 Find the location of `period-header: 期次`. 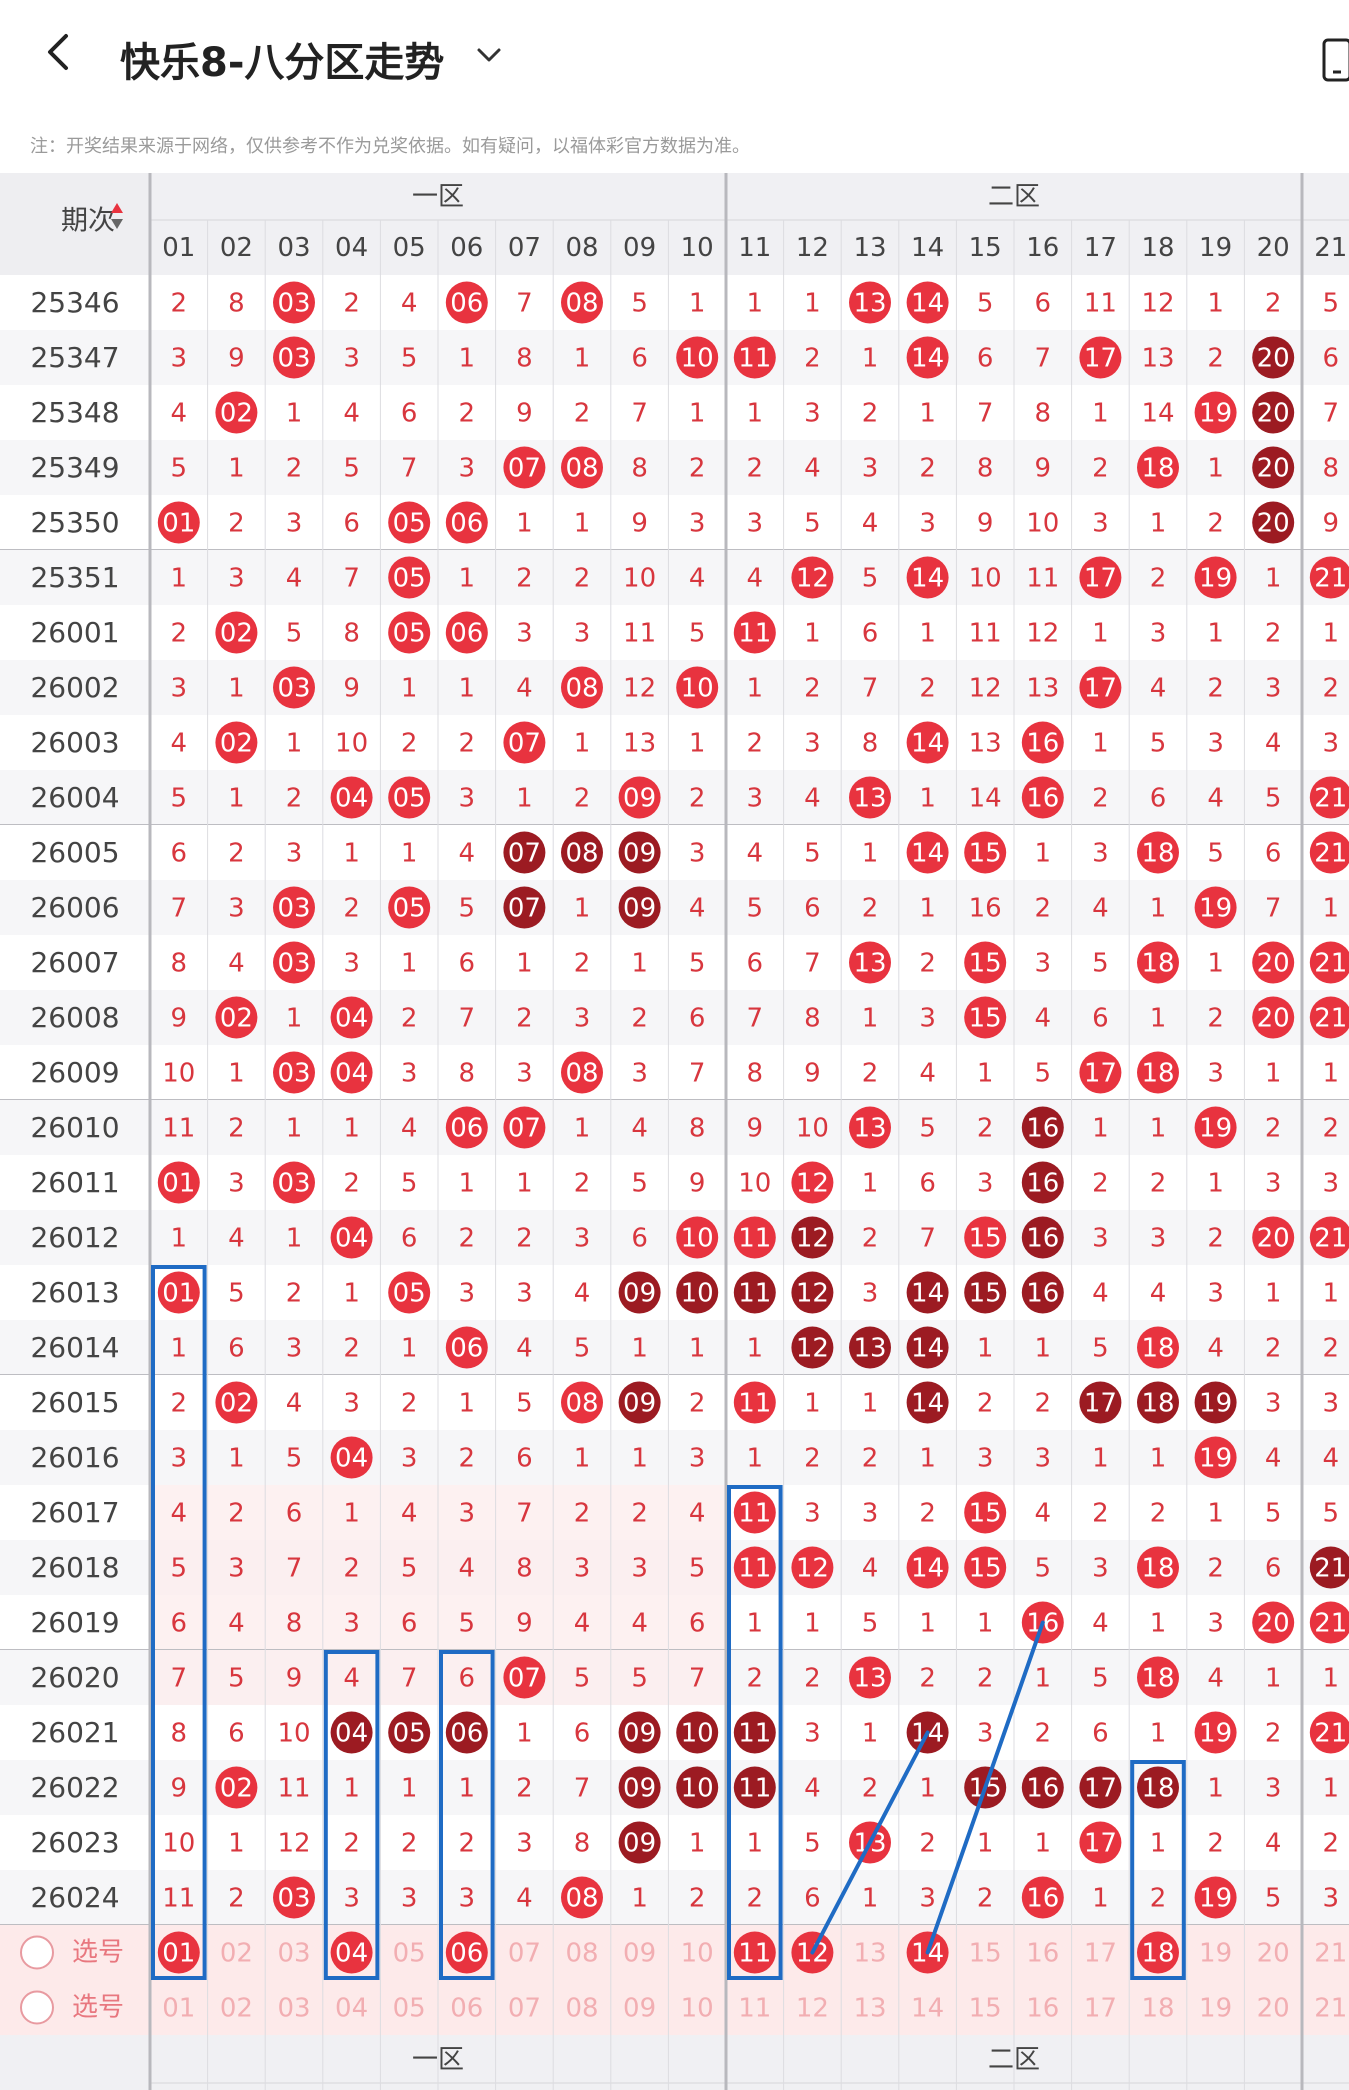

period-header: 期次 is located at coordinates (88, 221).